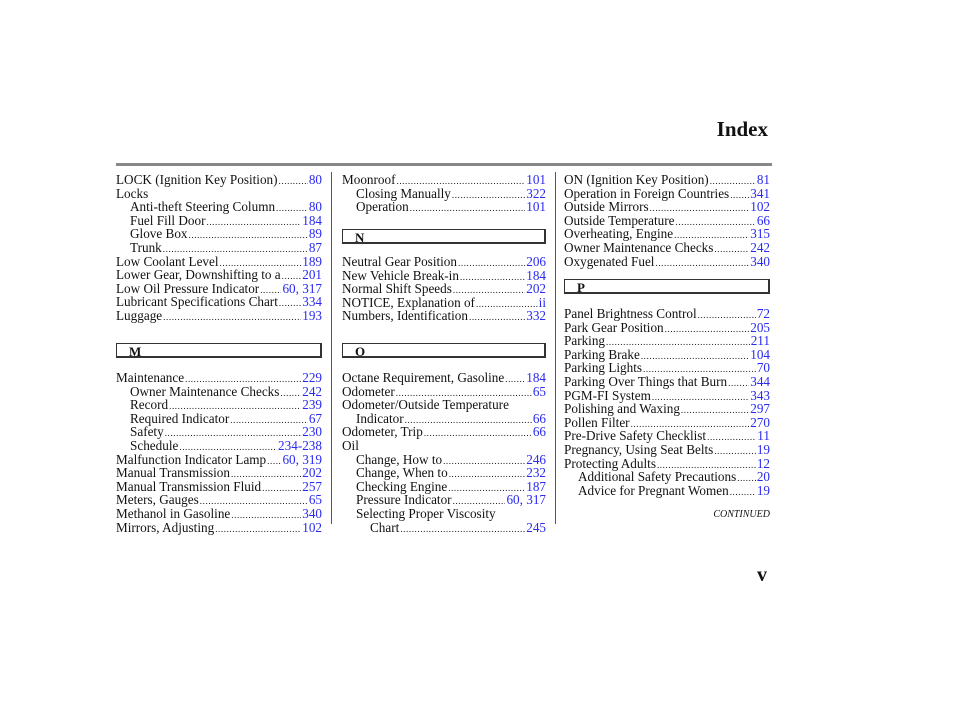  Describe the element at coordinates (444, 316) in the screenshot. I see `index-entry: Numbers, Identification 332` at that location.